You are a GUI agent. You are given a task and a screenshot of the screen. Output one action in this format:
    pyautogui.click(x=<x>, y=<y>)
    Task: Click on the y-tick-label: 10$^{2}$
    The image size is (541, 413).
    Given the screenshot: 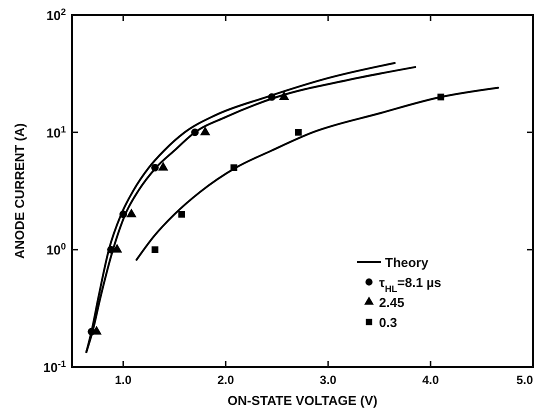 What is the action you would take?
    pyautogui.click(x=56, y=15)
    